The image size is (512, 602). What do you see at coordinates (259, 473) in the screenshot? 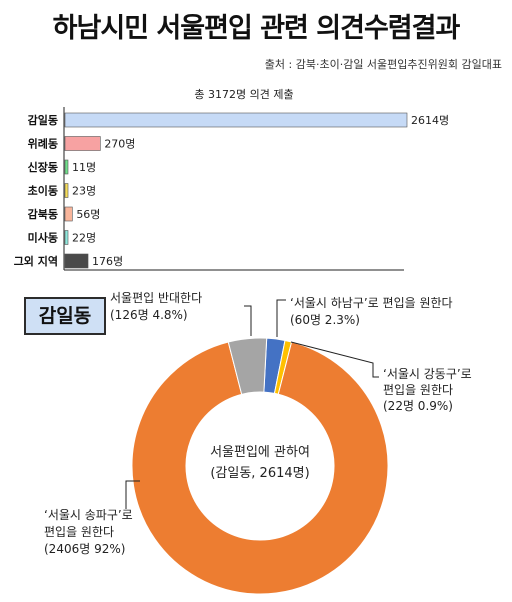
I see `donut-center-line-2: (감일동, 2614명)` at bounding box center [259, 473].